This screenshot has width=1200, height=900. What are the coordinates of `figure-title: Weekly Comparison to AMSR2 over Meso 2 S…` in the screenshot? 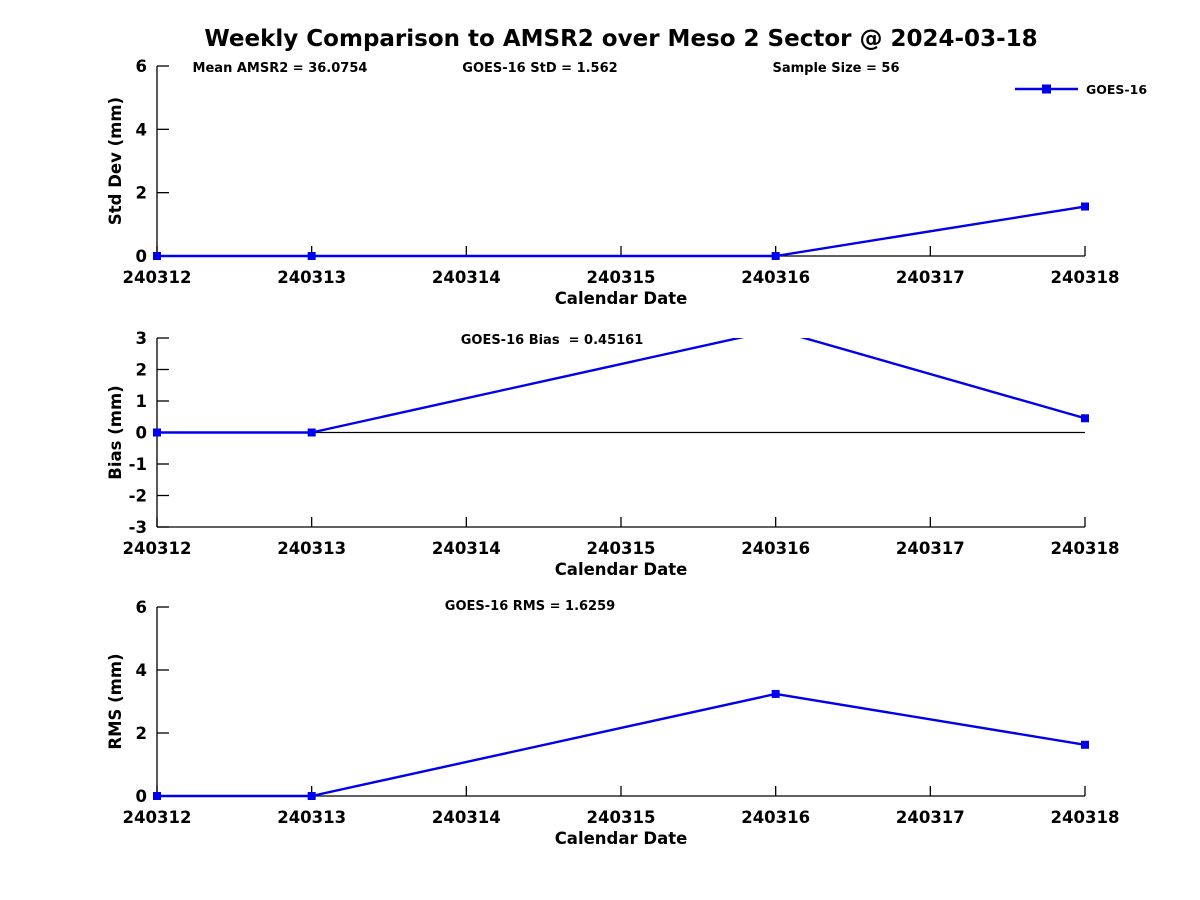 It's located at (620, 39).